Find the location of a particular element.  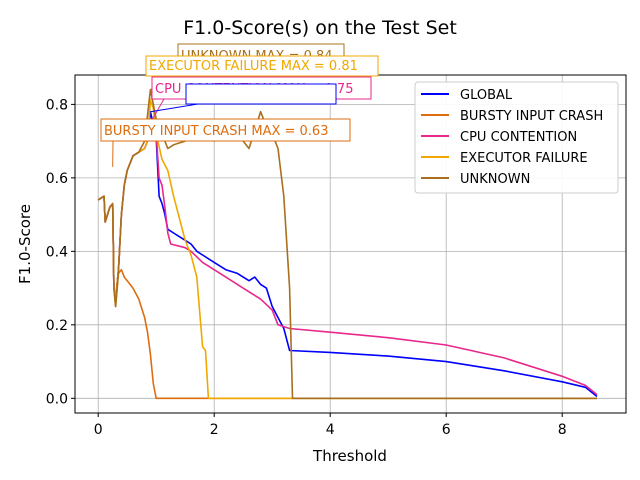

legend-entry: UNKNOWN is located at coordinates (495, 179).